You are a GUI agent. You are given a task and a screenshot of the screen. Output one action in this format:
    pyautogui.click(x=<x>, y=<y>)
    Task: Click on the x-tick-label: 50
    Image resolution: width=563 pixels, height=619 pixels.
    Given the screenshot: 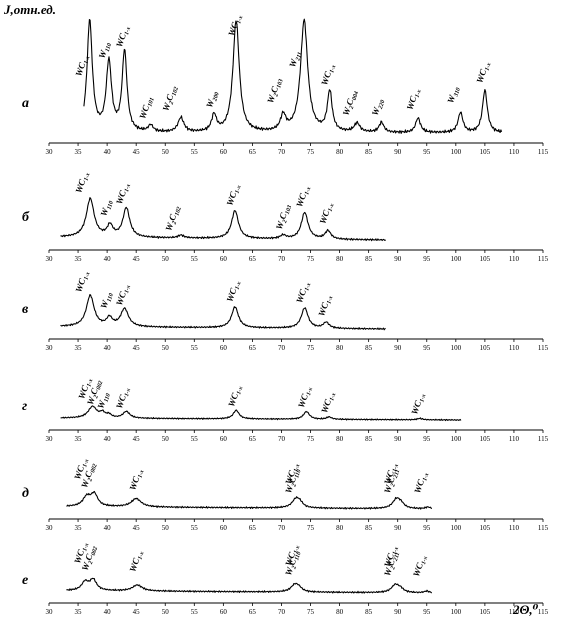 What is the action you would take?
    pyautogui.click(x=166, y=528)
    